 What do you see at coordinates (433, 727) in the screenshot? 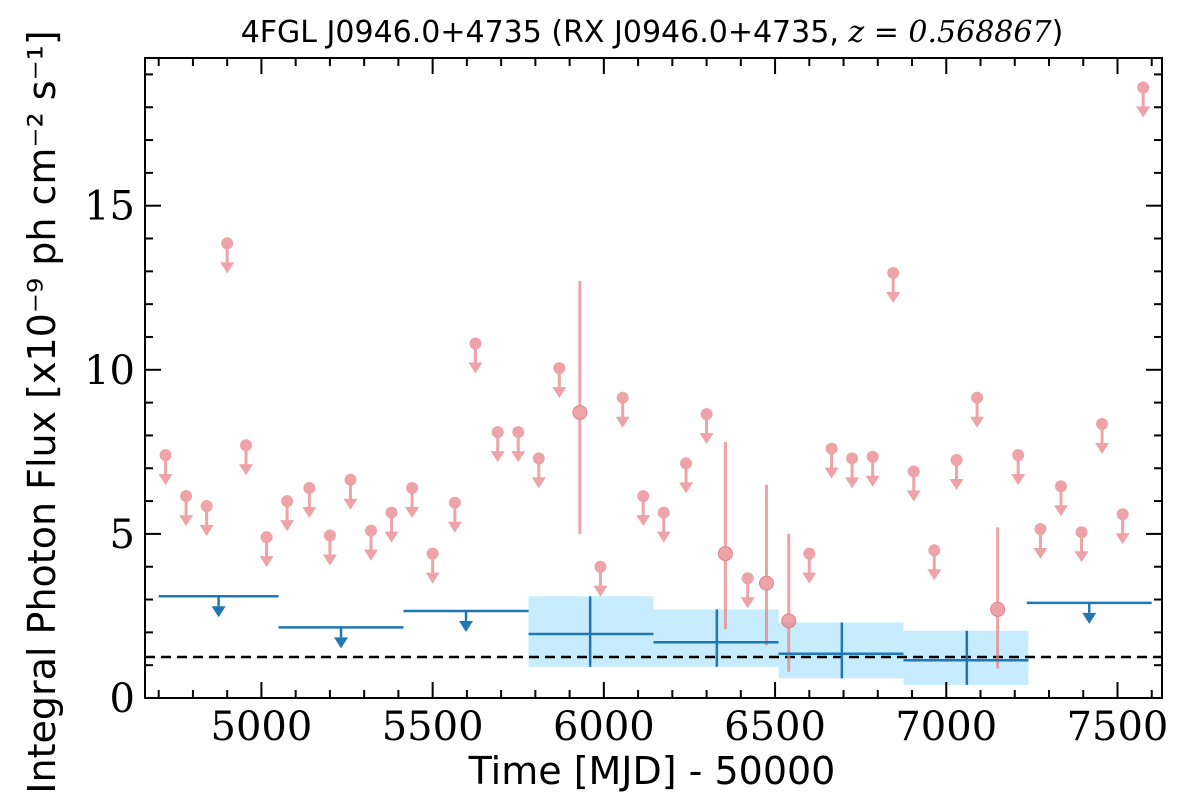
I see `x-tick-label: 5500` at bounding box center [433, 727].